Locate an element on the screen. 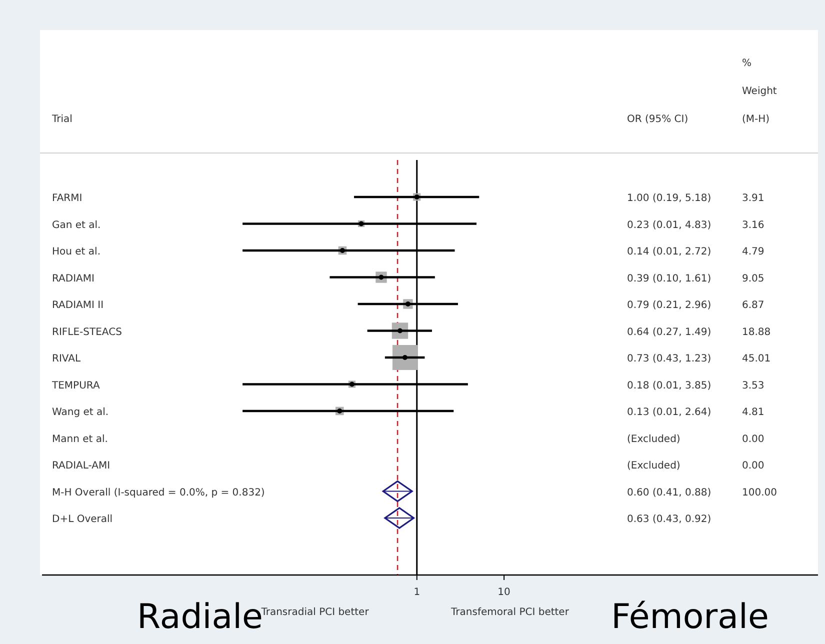  annotation: 4.81 is located at coordinates (753, 412).